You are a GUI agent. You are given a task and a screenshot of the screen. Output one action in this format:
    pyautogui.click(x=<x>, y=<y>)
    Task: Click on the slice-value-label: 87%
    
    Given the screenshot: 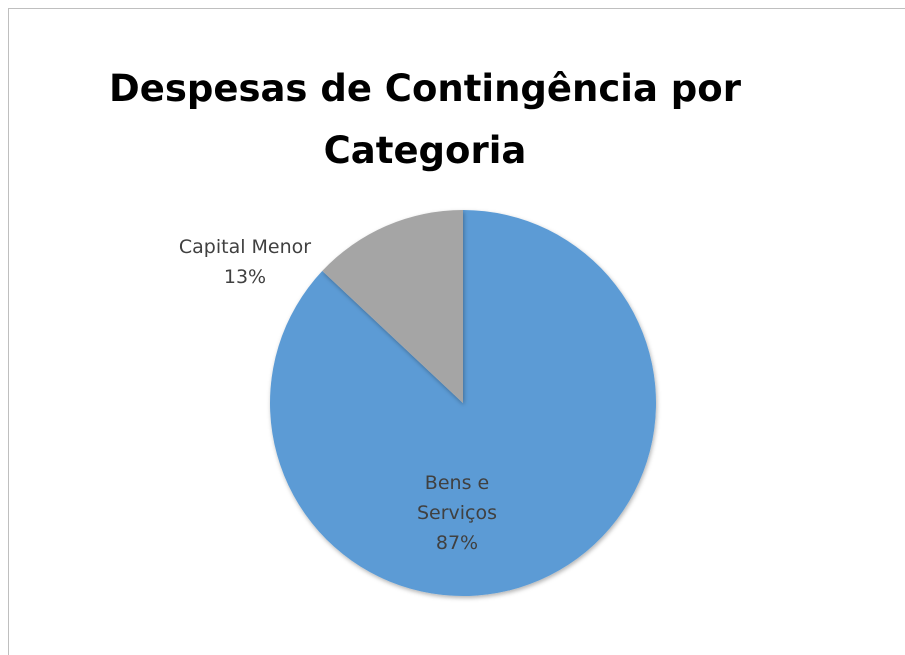 What is the action you would take?
    pyautogui.click(x=457, y=543)
    